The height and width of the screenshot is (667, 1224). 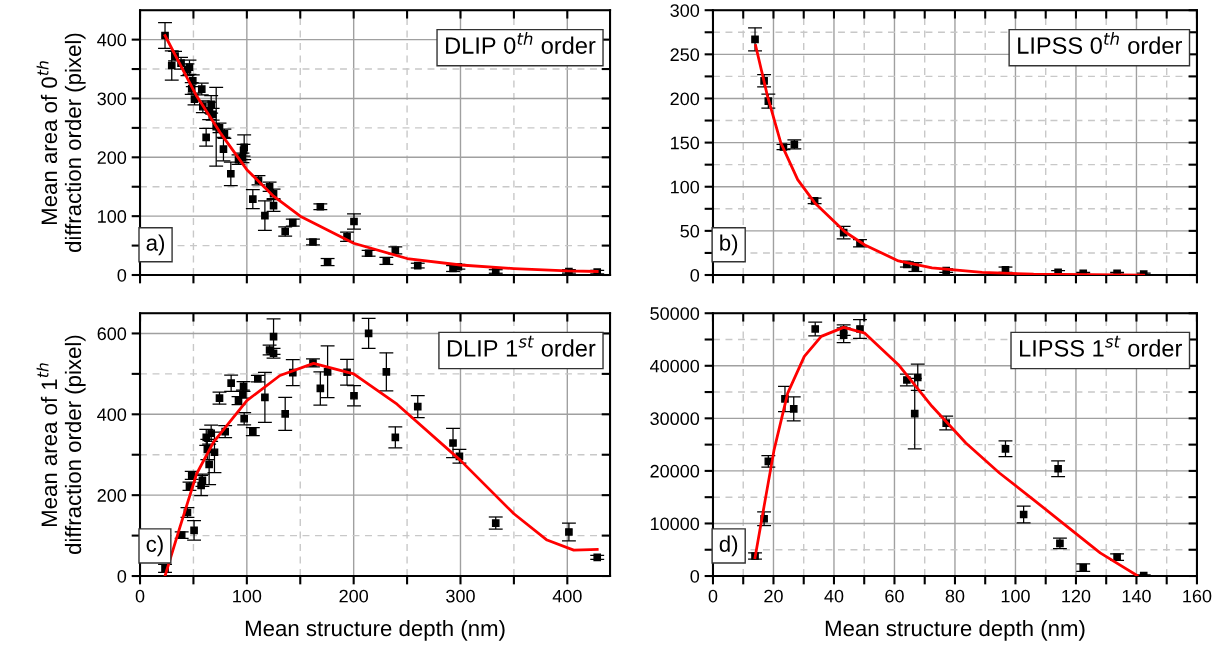 I want to click on y-tick-label: 10000, so click(x=675, y=524).